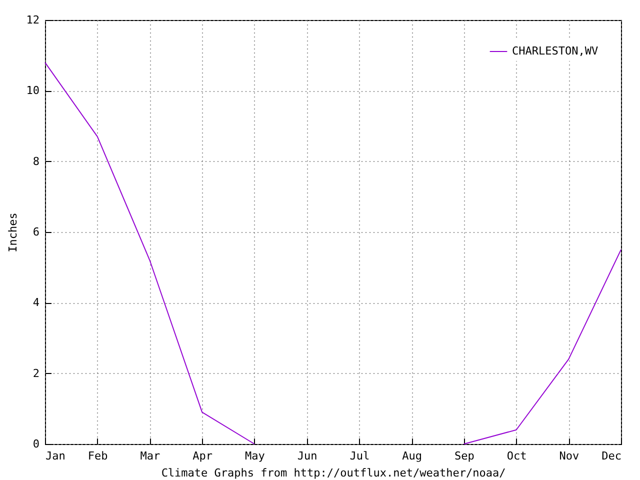 This screenshot has width=640, height=480. What do you see at coordinates (36, 444) in the screenshot?
I see `y-tick-label: 0` at bounding box center [36, 444].